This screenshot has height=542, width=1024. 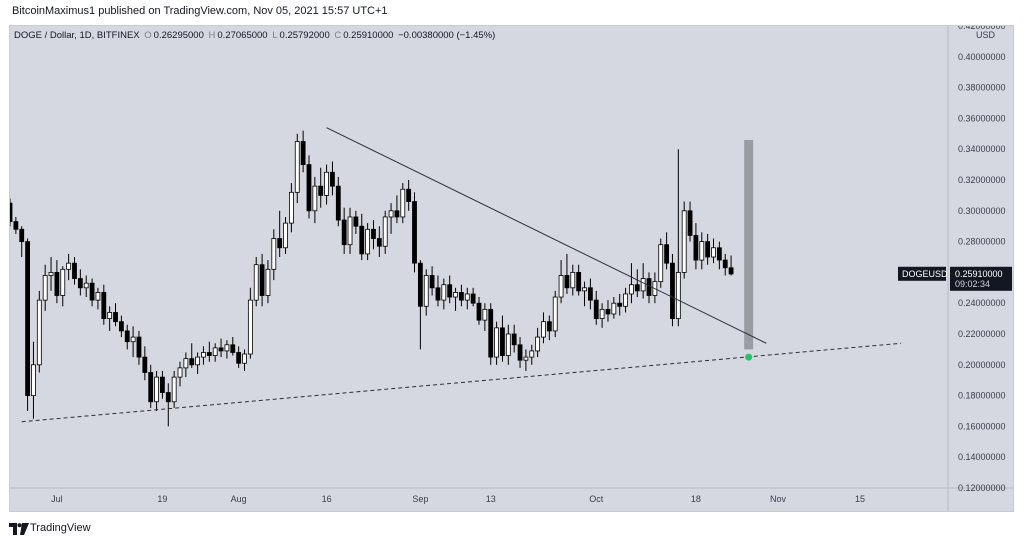 What do you see at coordinates (596, 499) in the screenshot?
I see `x-tick-label: Oct` at bounding box center [596, 499].